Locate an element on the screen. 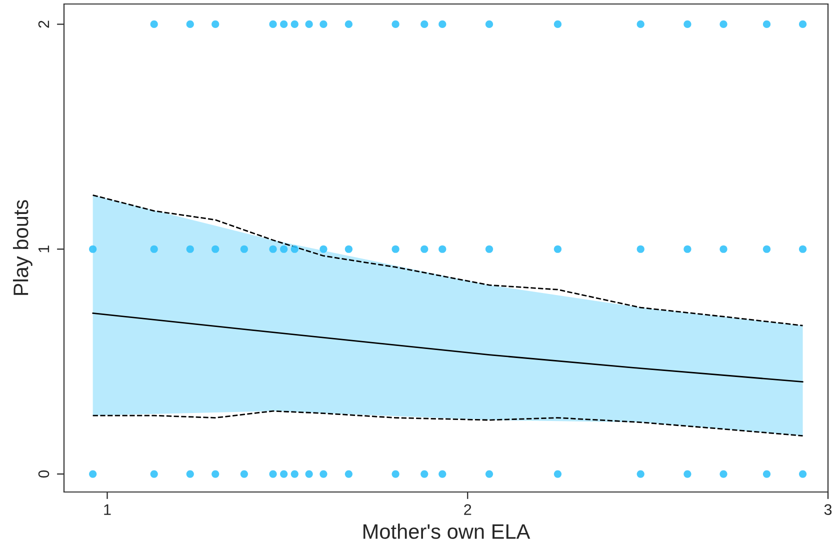 This screenshot has width=840, height=546. x-tick-label: 3 is located at coordinates (828, 510).